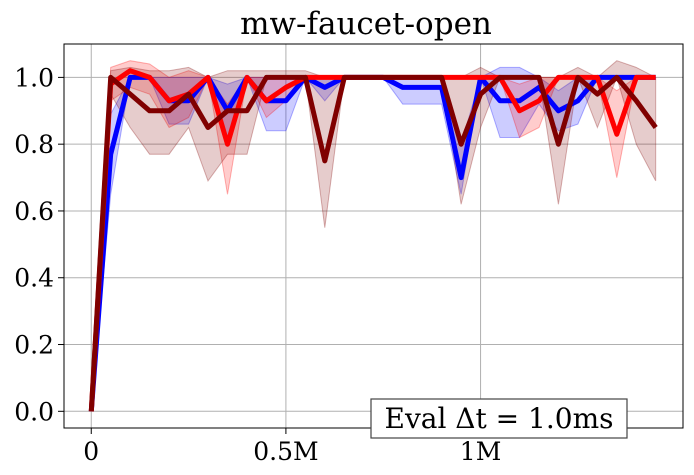 Image resolution: width=694 pixels, height=475 pixels. Describe the element at coordinates (34, 77) in the screenshot. I see `y-tick-label-5: 1.0` at that location.